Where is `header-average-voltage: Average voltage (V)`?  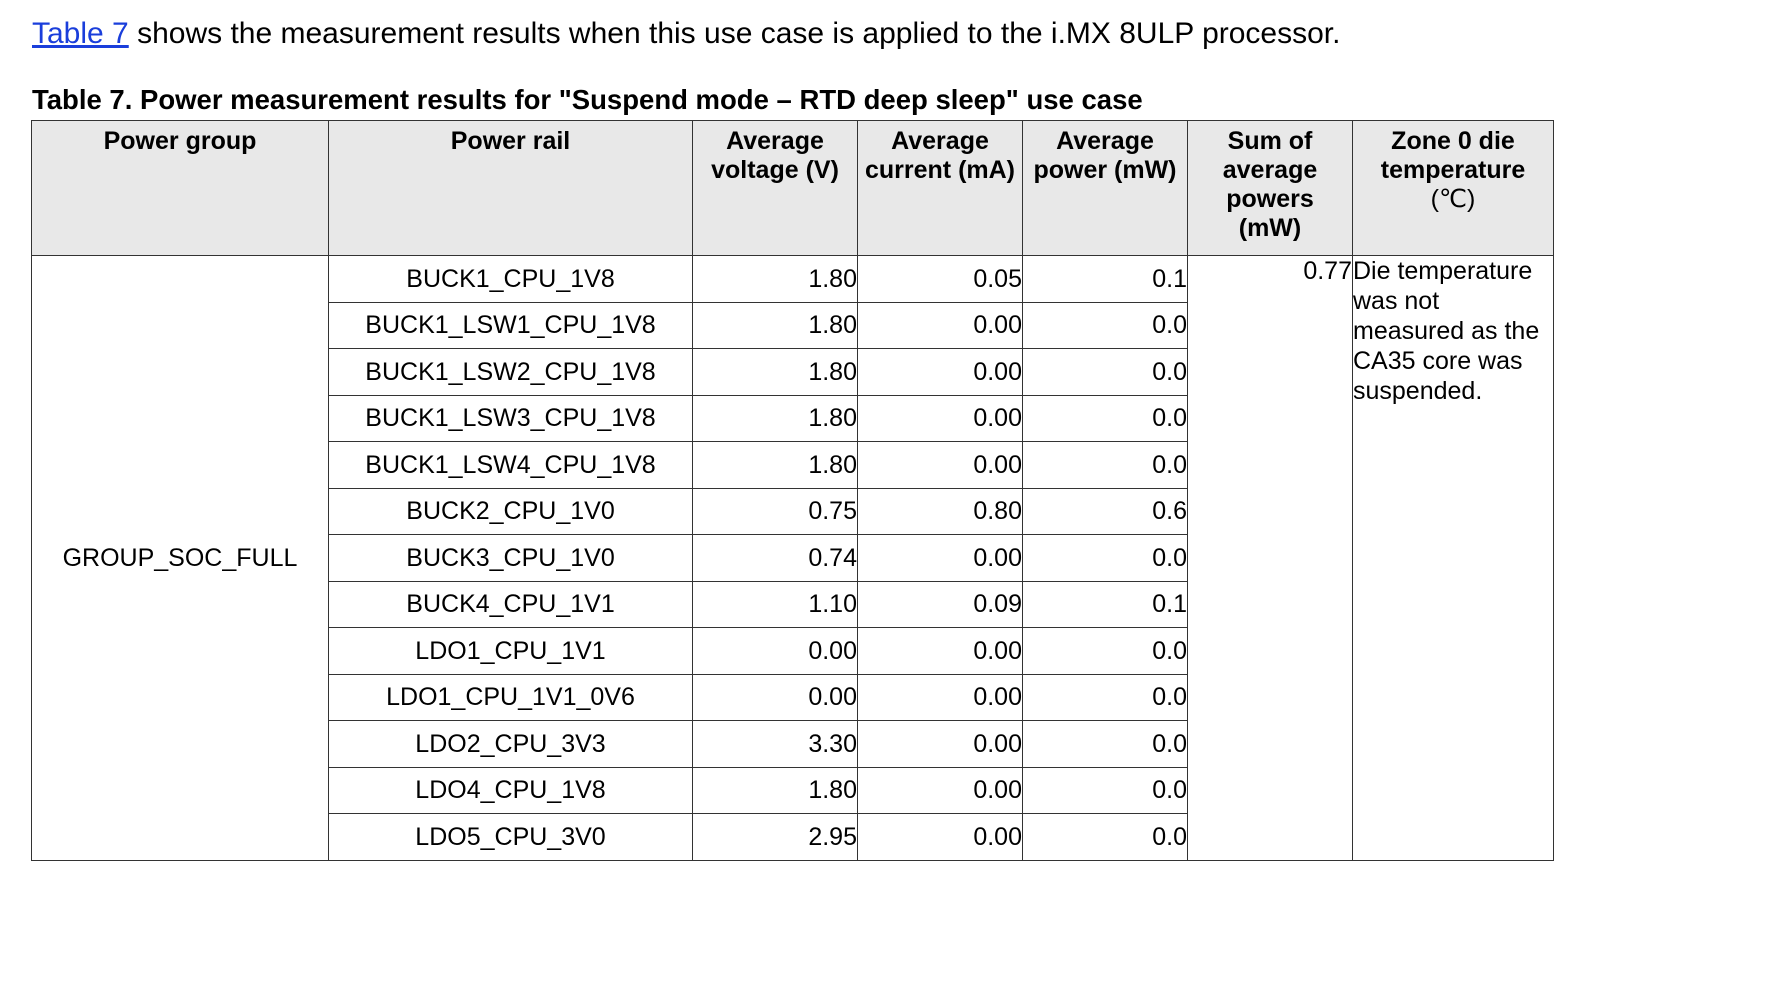 header-average-voltage: Average voltage (V) is located at coordinates (775, 188).